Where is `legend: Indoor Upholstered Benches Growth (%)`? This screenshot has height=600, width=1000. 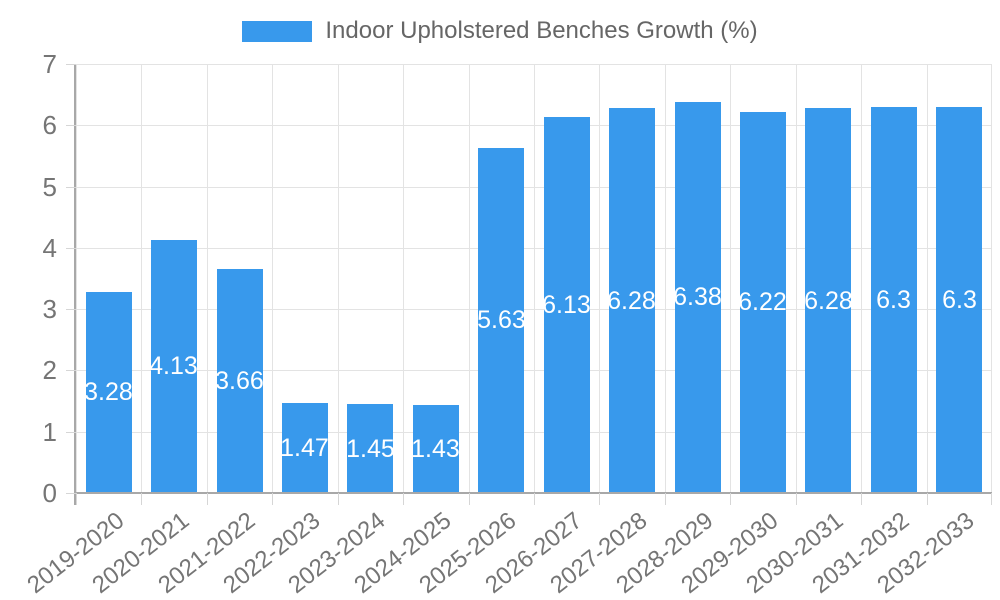 legend: Indoor Upholstered Benches Growth (%) is located at coordinates (500, 31).